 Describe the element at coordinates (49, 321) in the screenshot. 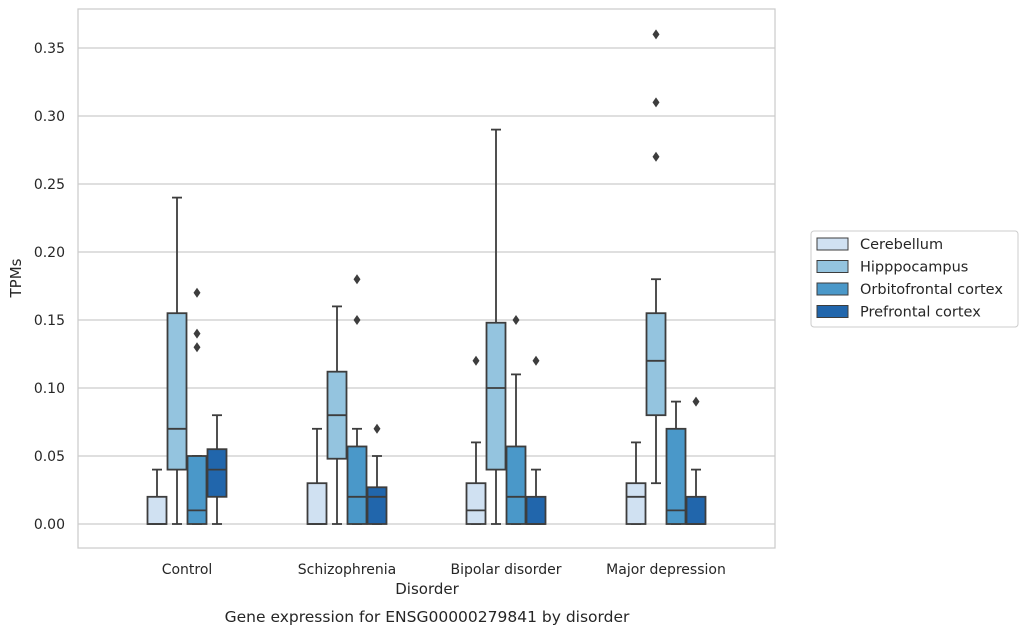

I see `y-tick-label: 0.15` at that location.